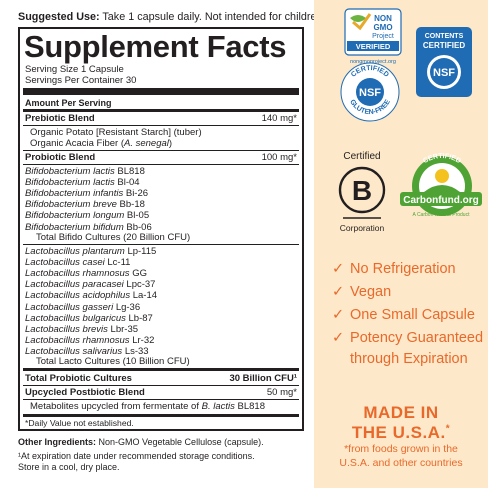  What do you see at coordinates (442, 176) in the screenshot?
I see `sun-icon` at bounding box center [442, 176].